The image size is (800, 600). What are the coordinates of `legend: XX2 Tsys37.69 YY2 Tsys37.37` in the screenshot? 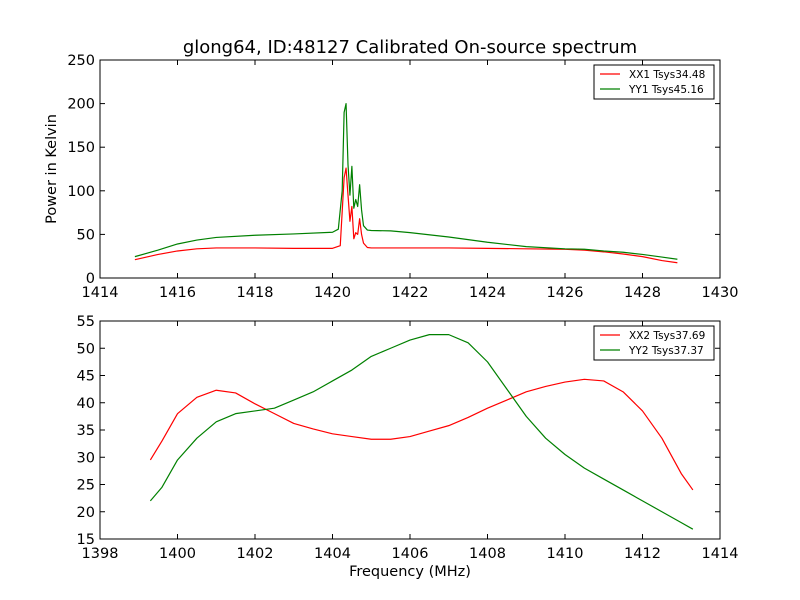 It's located at (654, 343).